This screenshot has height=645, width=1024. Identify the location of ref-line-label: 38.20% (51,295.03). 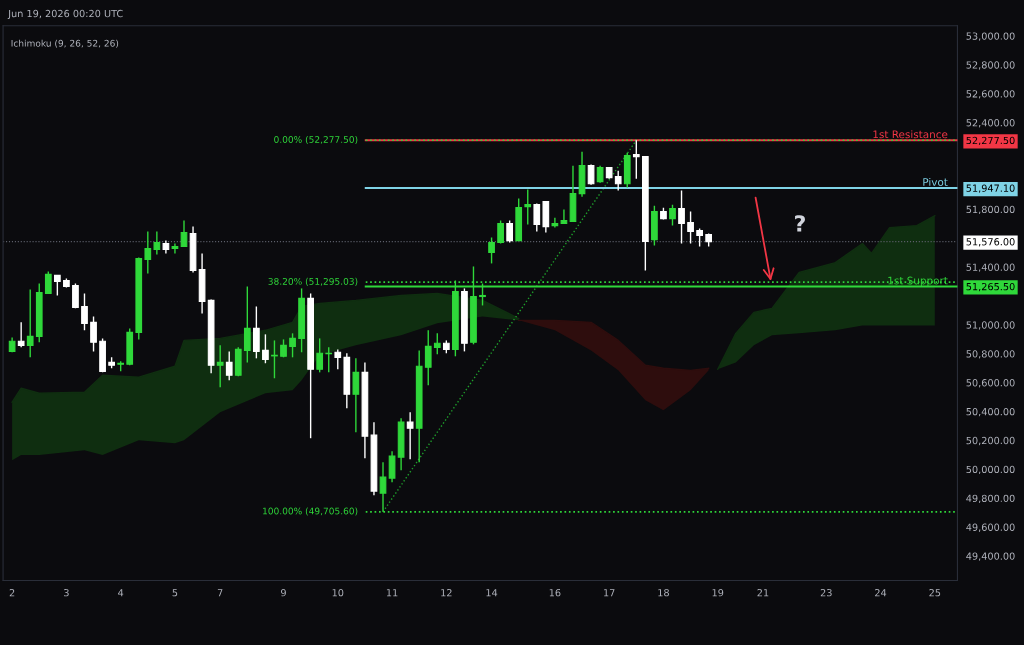
(313, 281).